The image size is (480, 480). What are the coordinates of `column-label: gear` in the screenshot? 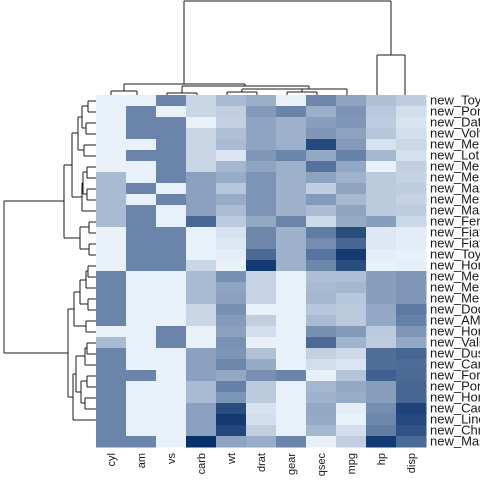 It's located at (292, 464).